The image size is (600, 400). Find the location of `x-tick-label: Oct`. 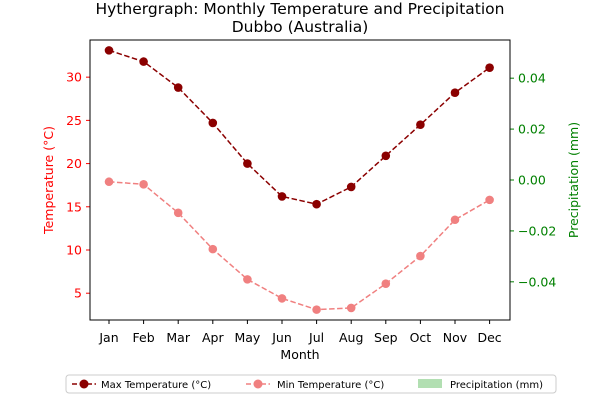

x-tick-label: Oct is located at coordinates (421, 337).